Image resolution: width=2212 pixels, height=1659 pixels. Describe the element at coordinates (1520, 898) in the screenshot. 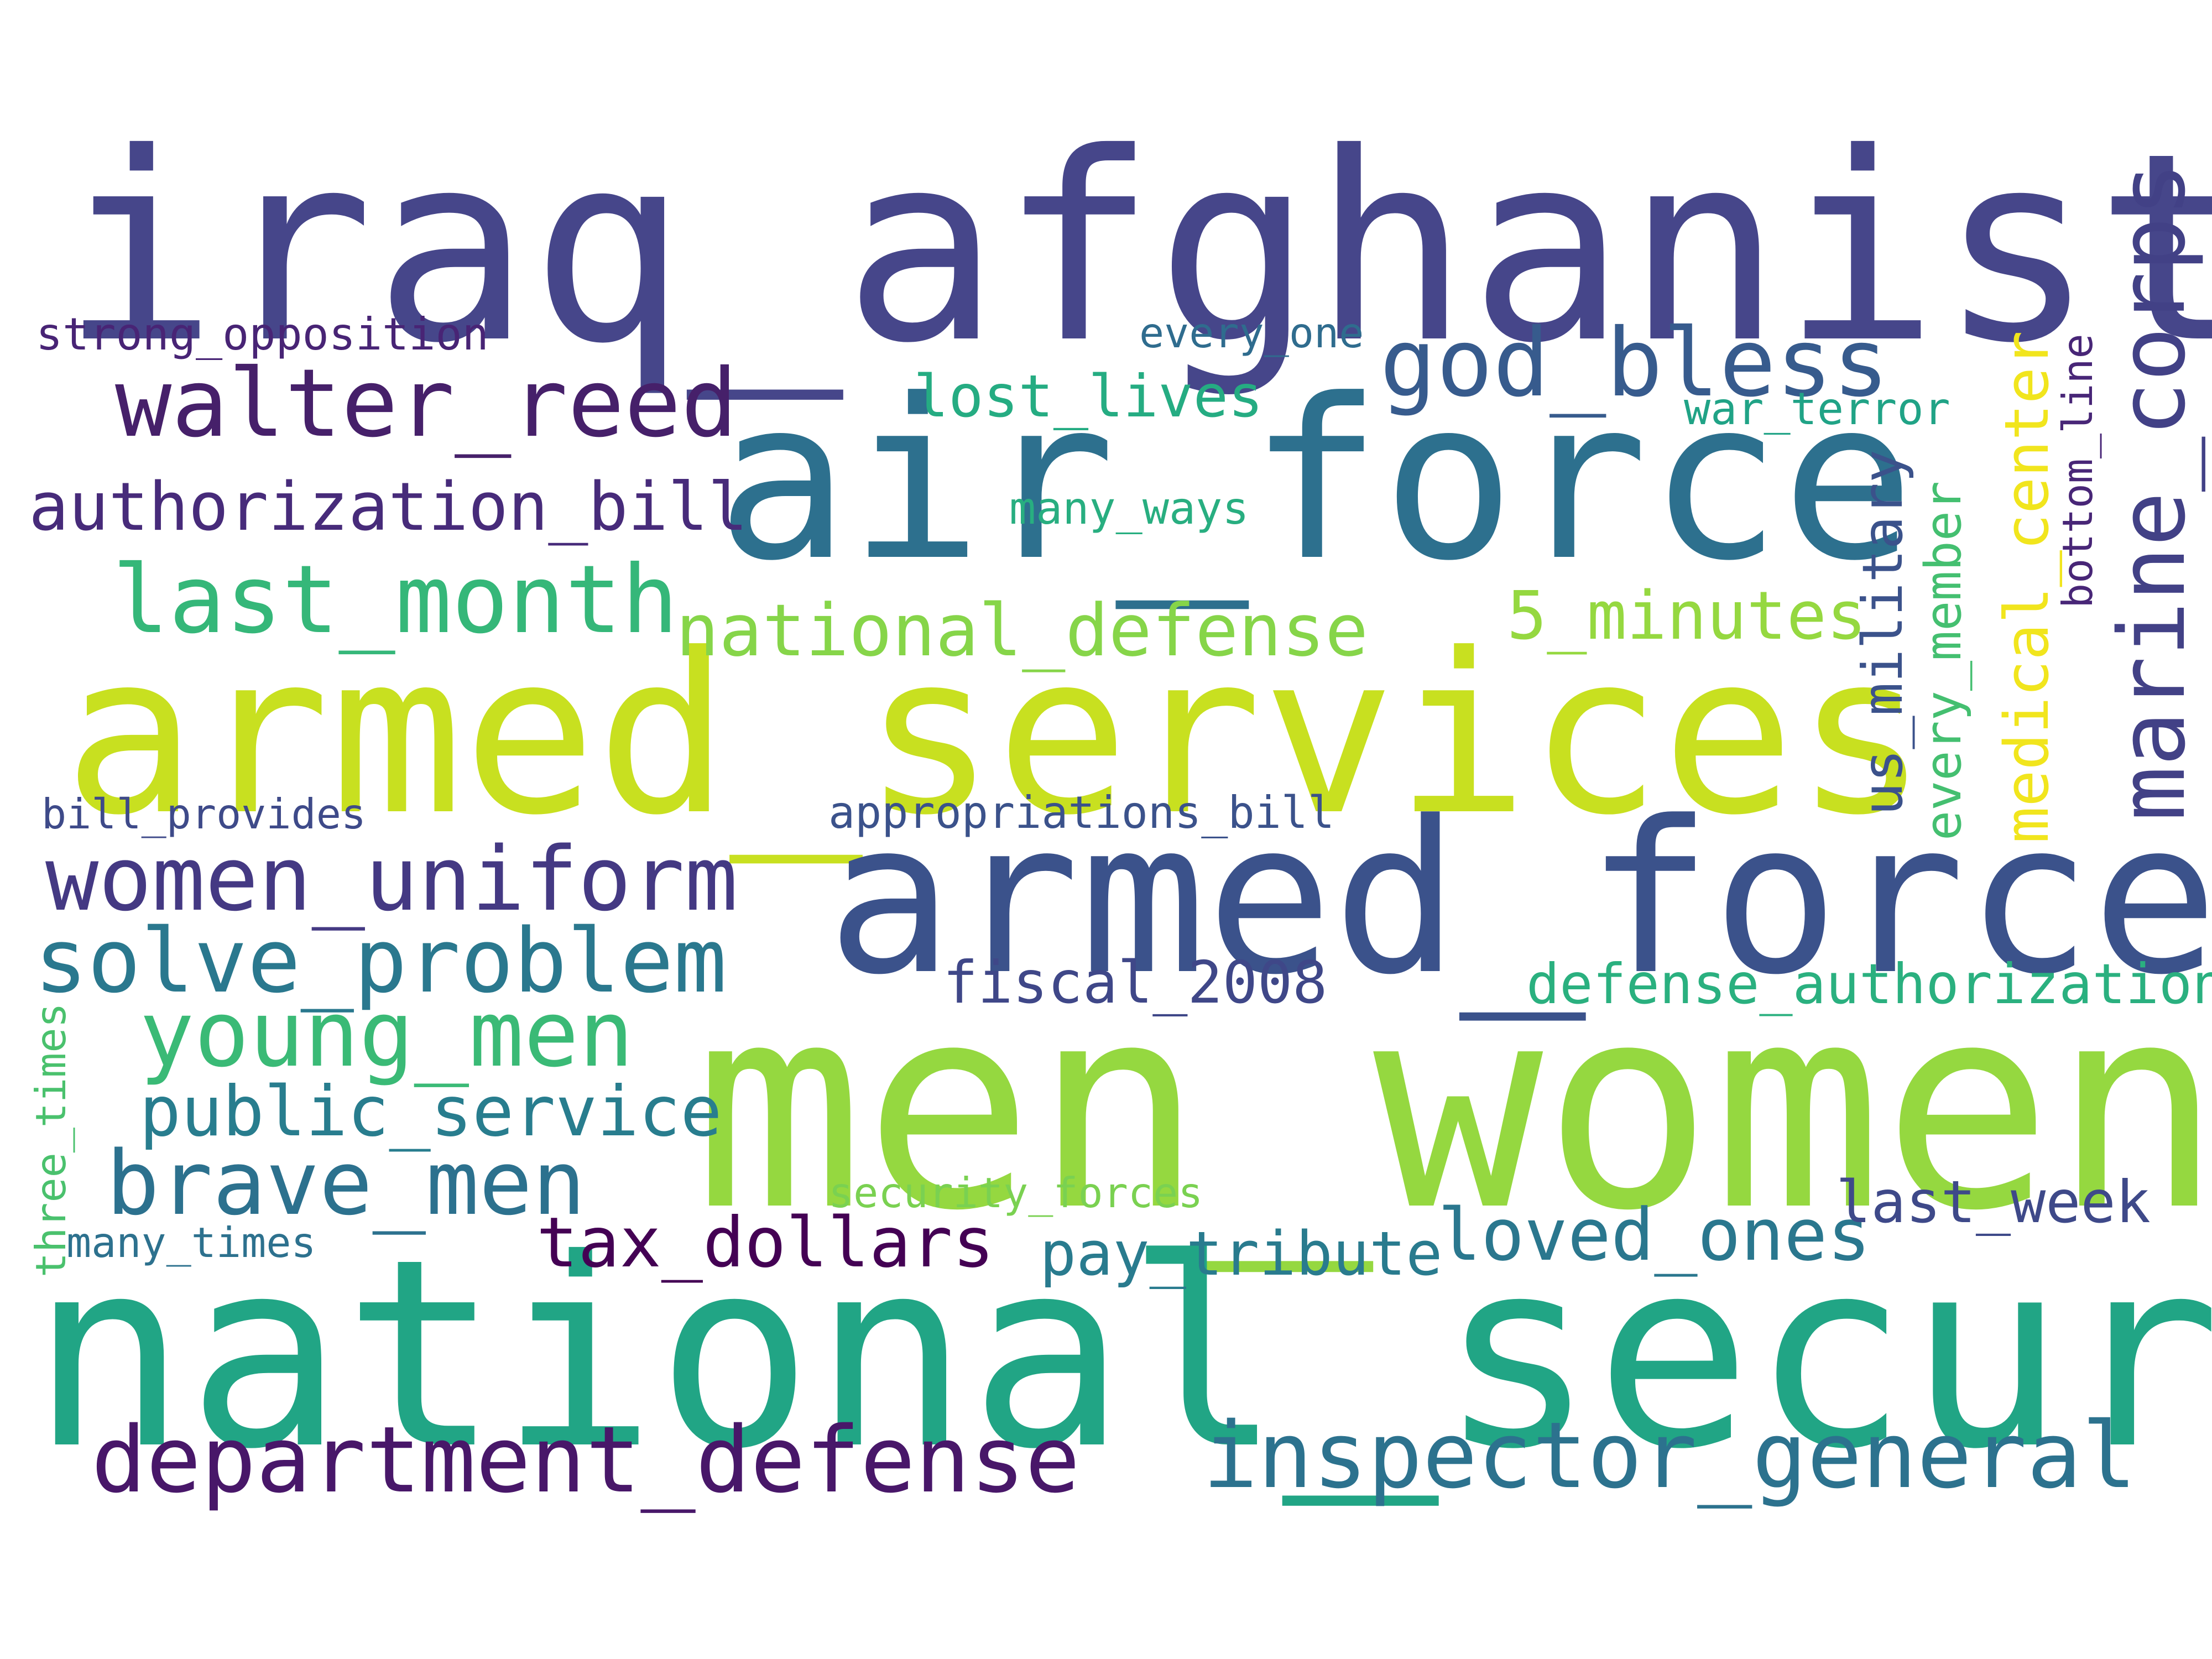

I see `word-armed-forces: armed_forces` at that location.